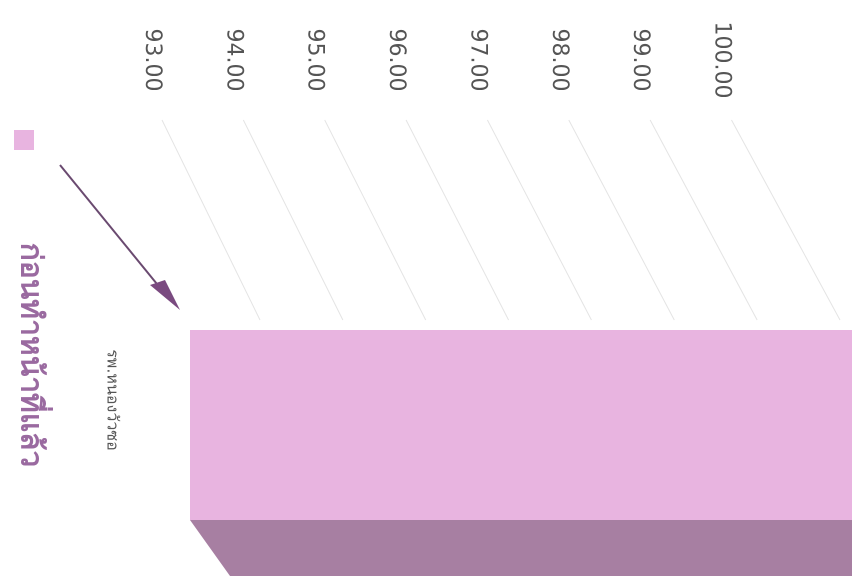  Describe the element at coordinates (315, 60) in the screenshot. I see `x-tick-label: 95.00` at that location.